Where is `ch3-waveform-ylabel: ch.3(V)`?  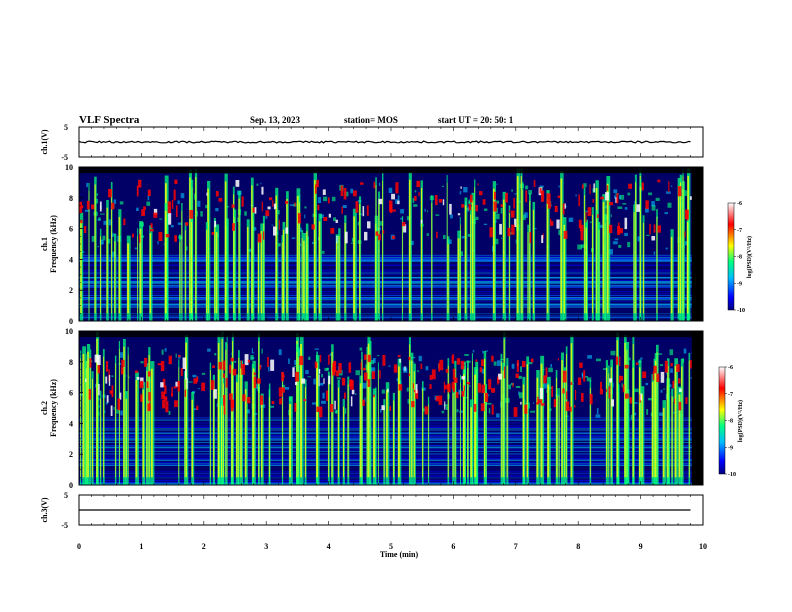
ch3-waveform-ylabel: ch.3(V) is located at coordinates (44, 509).